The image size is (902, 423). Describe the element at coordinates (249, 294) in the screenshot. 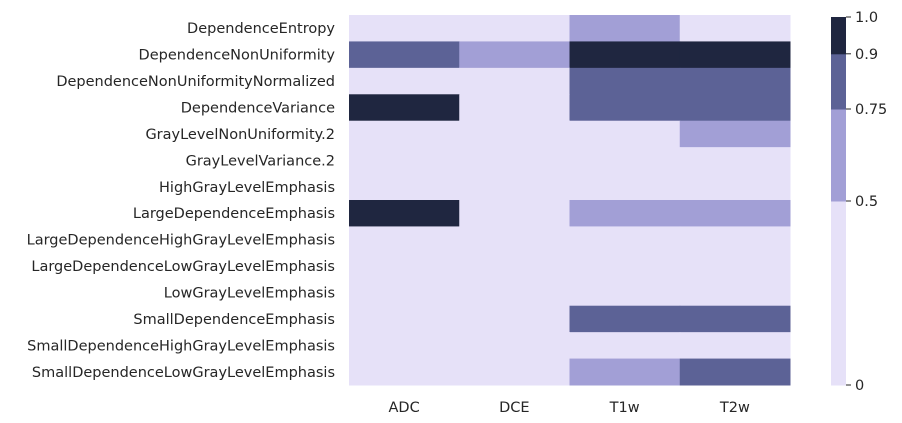

I see `y-tick-label: LowGrayLevelEmphasis` at that location.